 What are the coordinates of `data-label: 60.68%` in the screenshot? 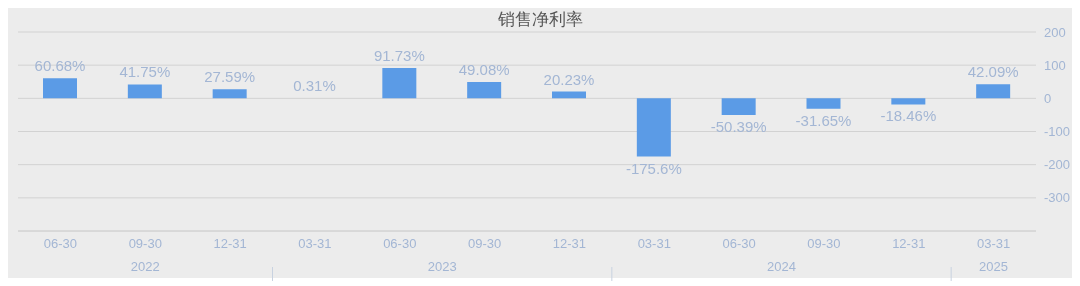 It's located at (60, 66).